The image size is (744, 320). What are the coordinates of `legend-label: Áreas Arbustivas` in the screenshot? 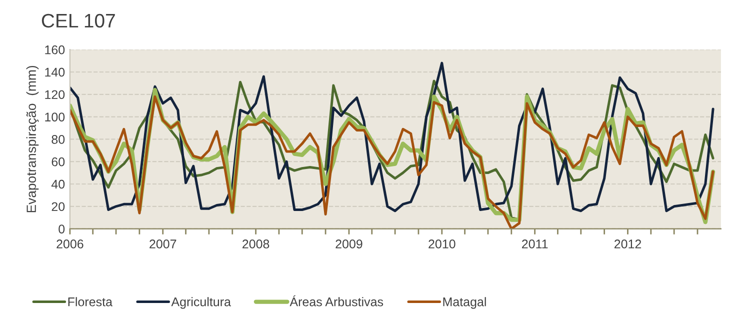 It's located at (337, 300).